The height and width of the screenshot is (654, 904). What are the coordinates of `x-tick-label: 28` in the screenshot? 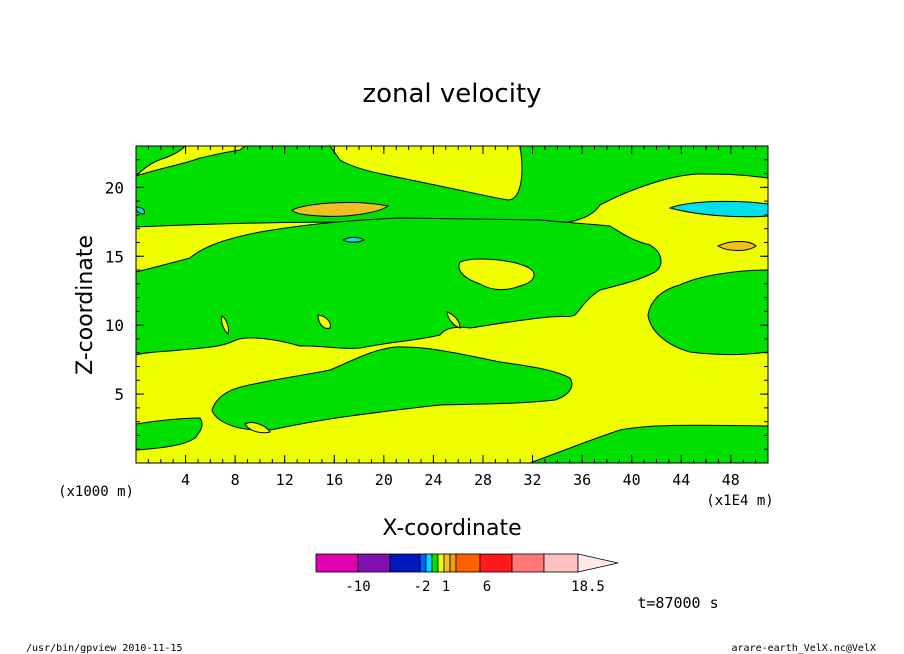 It's located at (483, 480).